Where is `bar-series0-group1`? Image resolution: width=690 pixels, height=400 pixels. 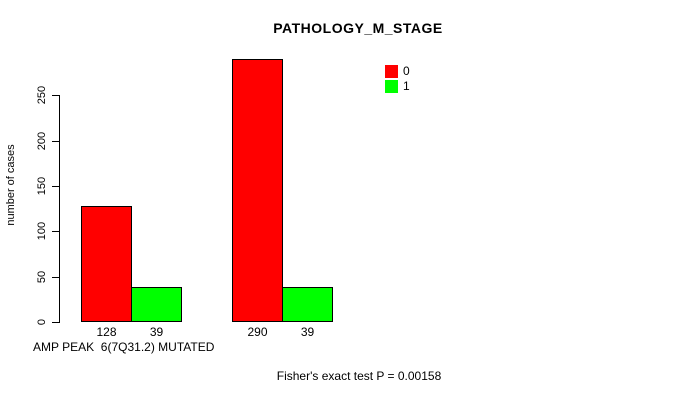
bar-series0-group1 is located at coordinates (106, 264).